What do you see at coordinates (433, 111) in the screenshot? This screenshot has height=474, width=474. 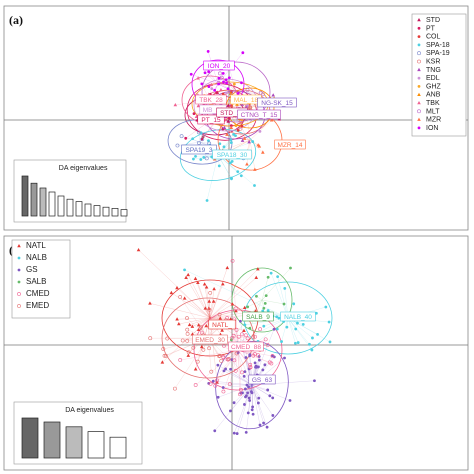 I see `legend-entry: MLT` at bounding box center [433, 111].